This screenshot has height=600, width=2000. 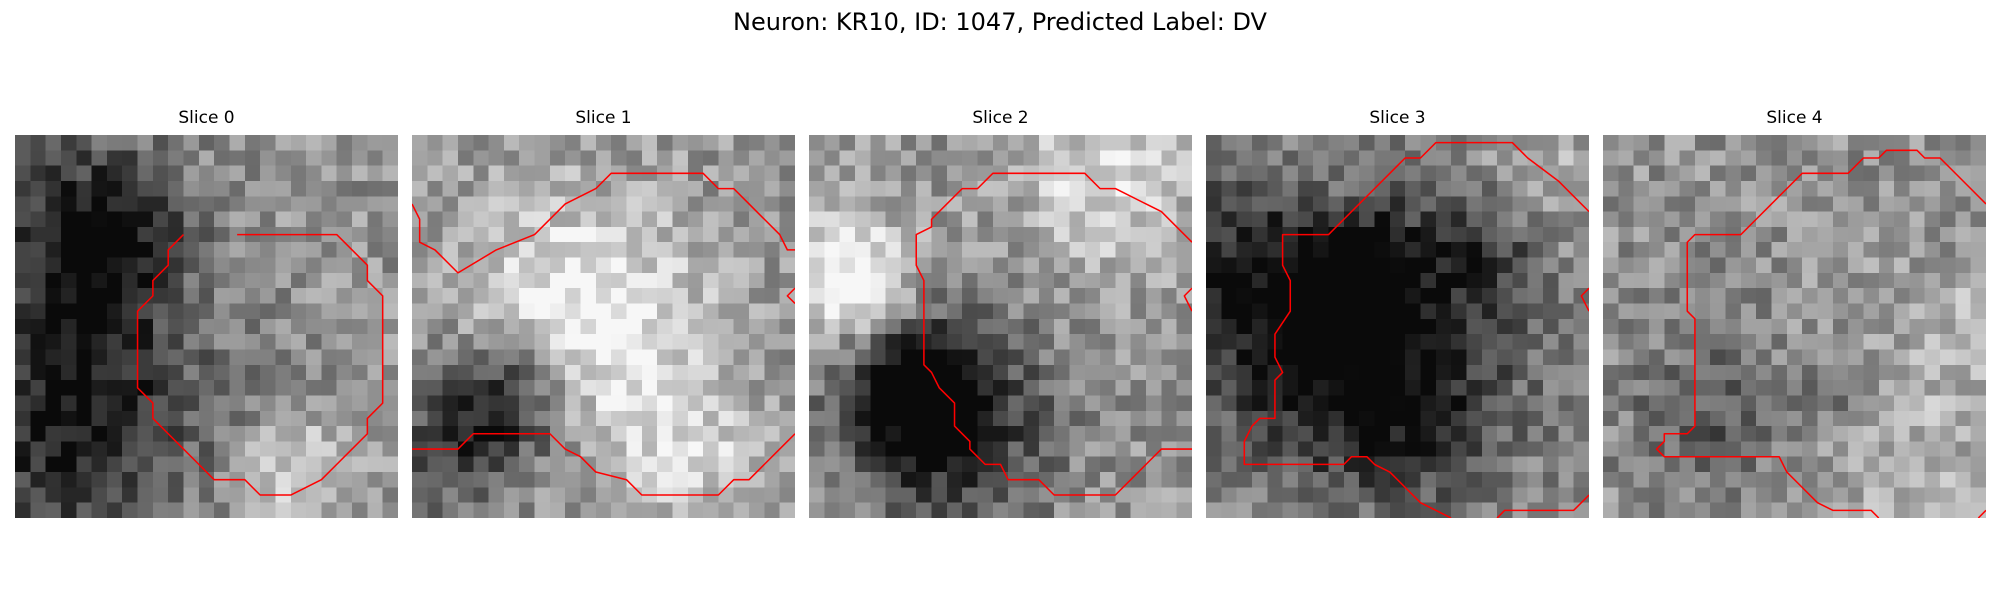 What do you see at coordinates (603, 118) in the screenshot?
I see `slice-title: Slice 1` at bounding box center [603, 118].